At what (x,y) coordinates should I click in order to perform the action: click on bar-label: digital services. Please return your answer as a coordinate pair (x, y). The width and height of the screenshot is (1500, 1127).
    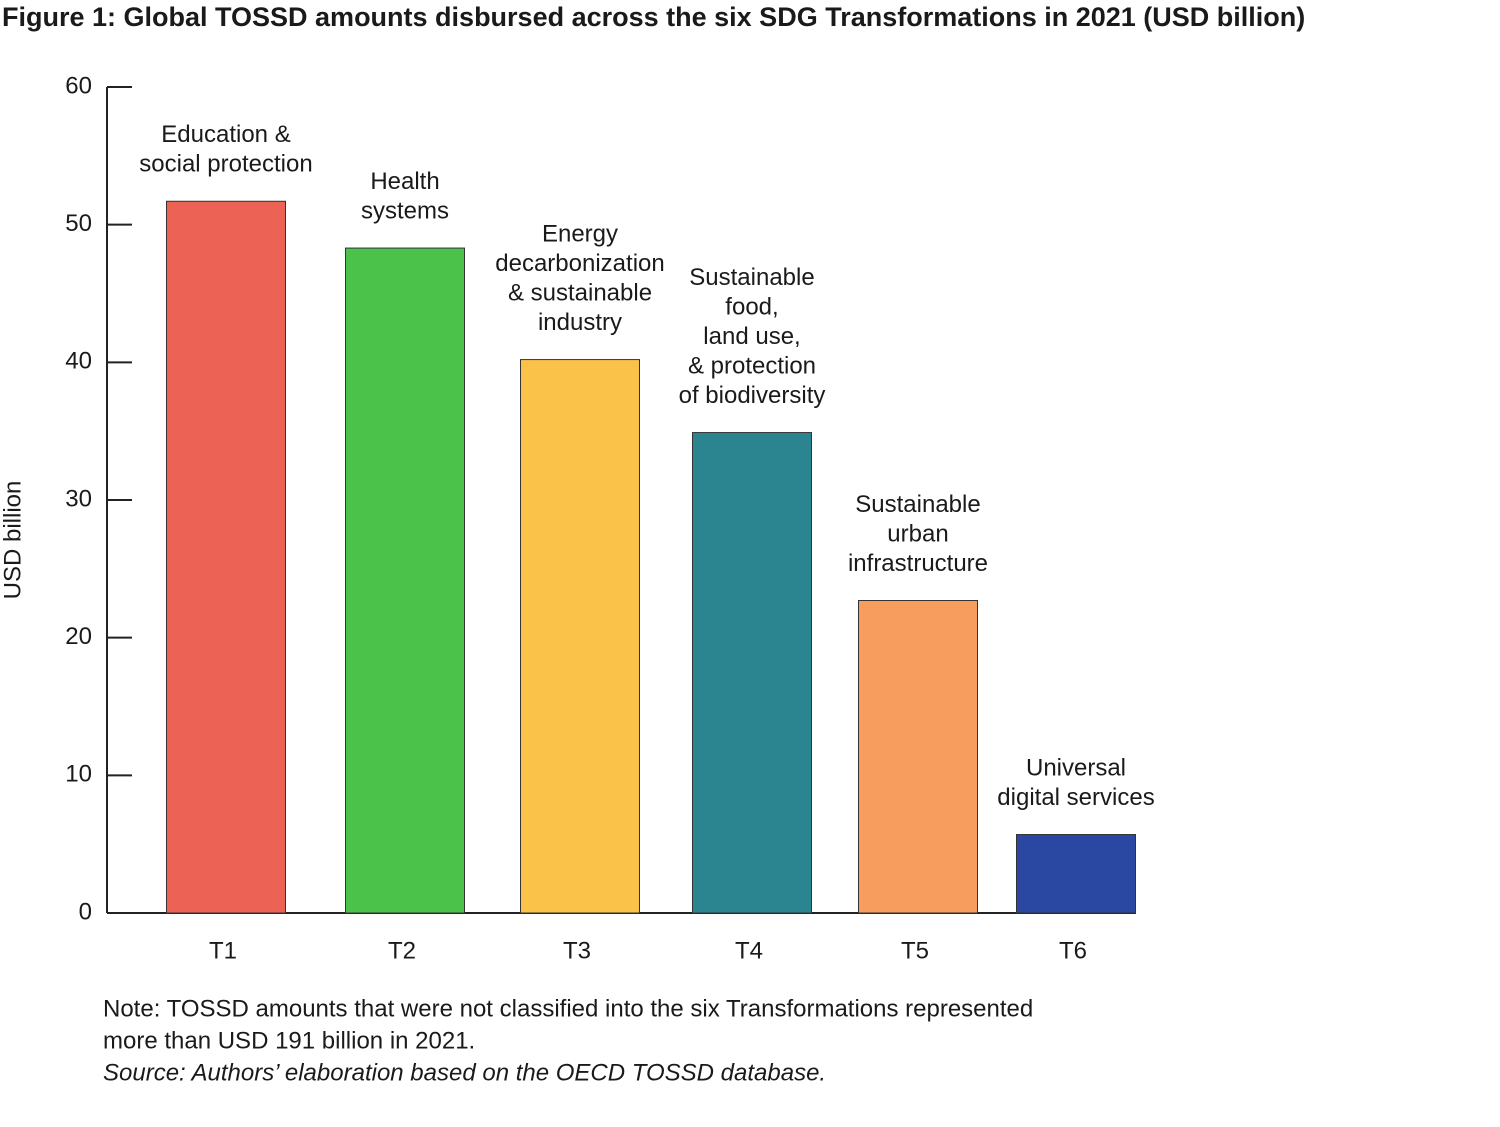
    Looking at the image, I should click on (1075, 797).